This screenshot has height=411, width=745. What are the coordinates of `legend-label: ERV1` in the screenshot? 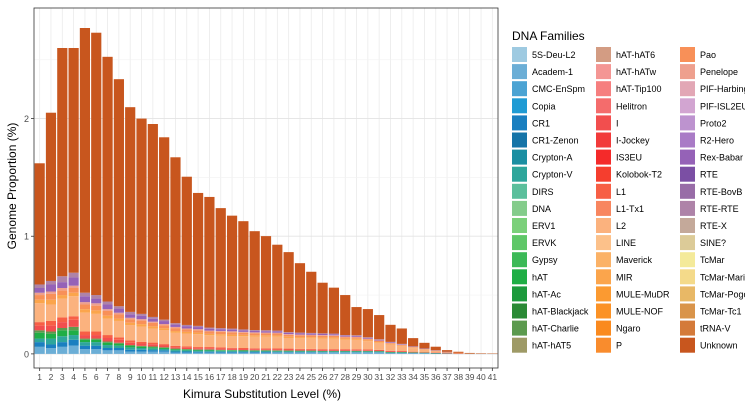 It's located at (543, 226).